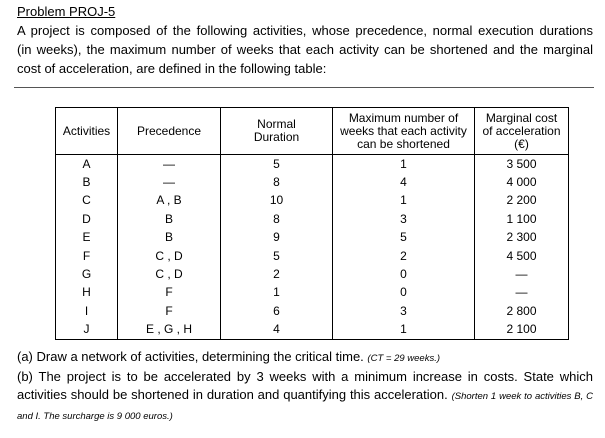 This screenshot has width=605, height=438. I want to click on table-cell: E, so click(86, 237).